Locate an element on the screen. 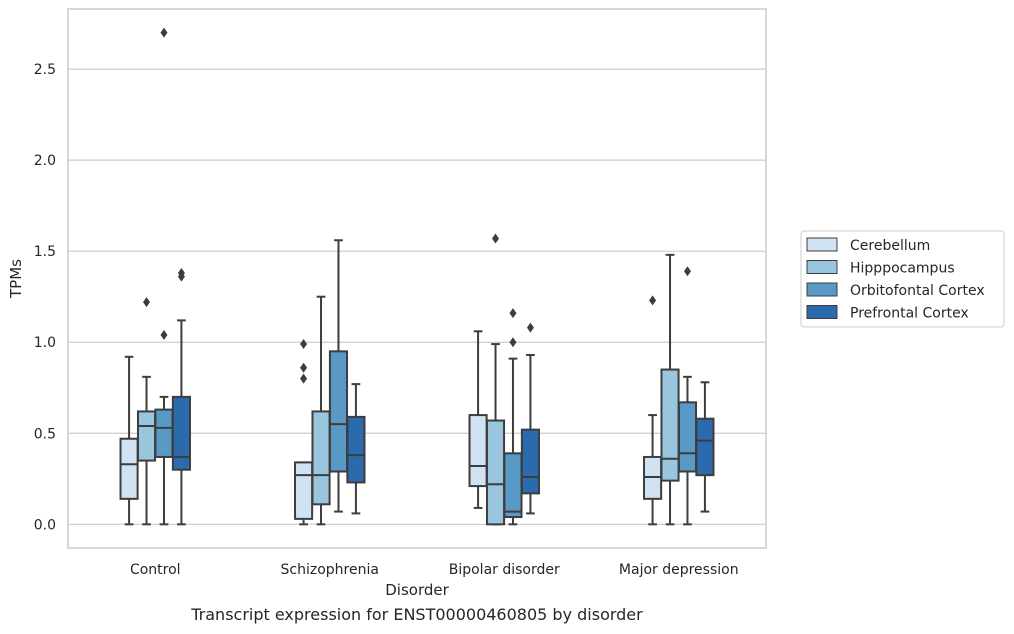 The height and width of the screenshot is (634, 1014). x-tick-label: Major depression is located at coordinates (679, 570).